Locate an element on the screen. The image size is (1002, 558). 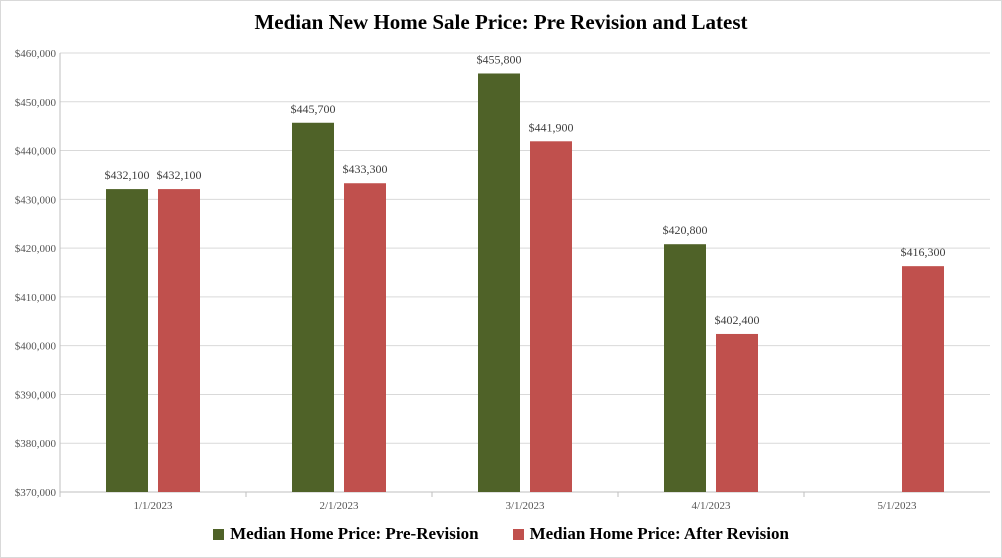
data-label-after-revision: $433,300 is located at coordinates (365, 169).